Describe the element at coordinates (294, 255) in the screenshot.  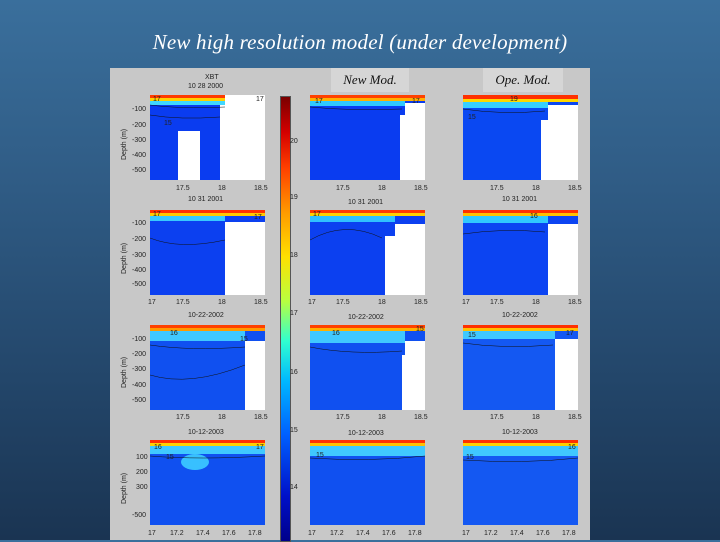
I see `colorbar-tick: 18` at that location.